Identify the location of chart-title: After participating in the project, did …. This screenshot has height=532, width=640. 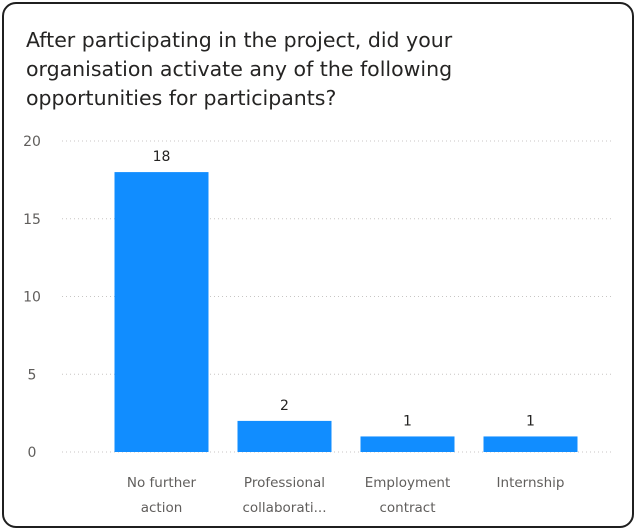
(239, 69).